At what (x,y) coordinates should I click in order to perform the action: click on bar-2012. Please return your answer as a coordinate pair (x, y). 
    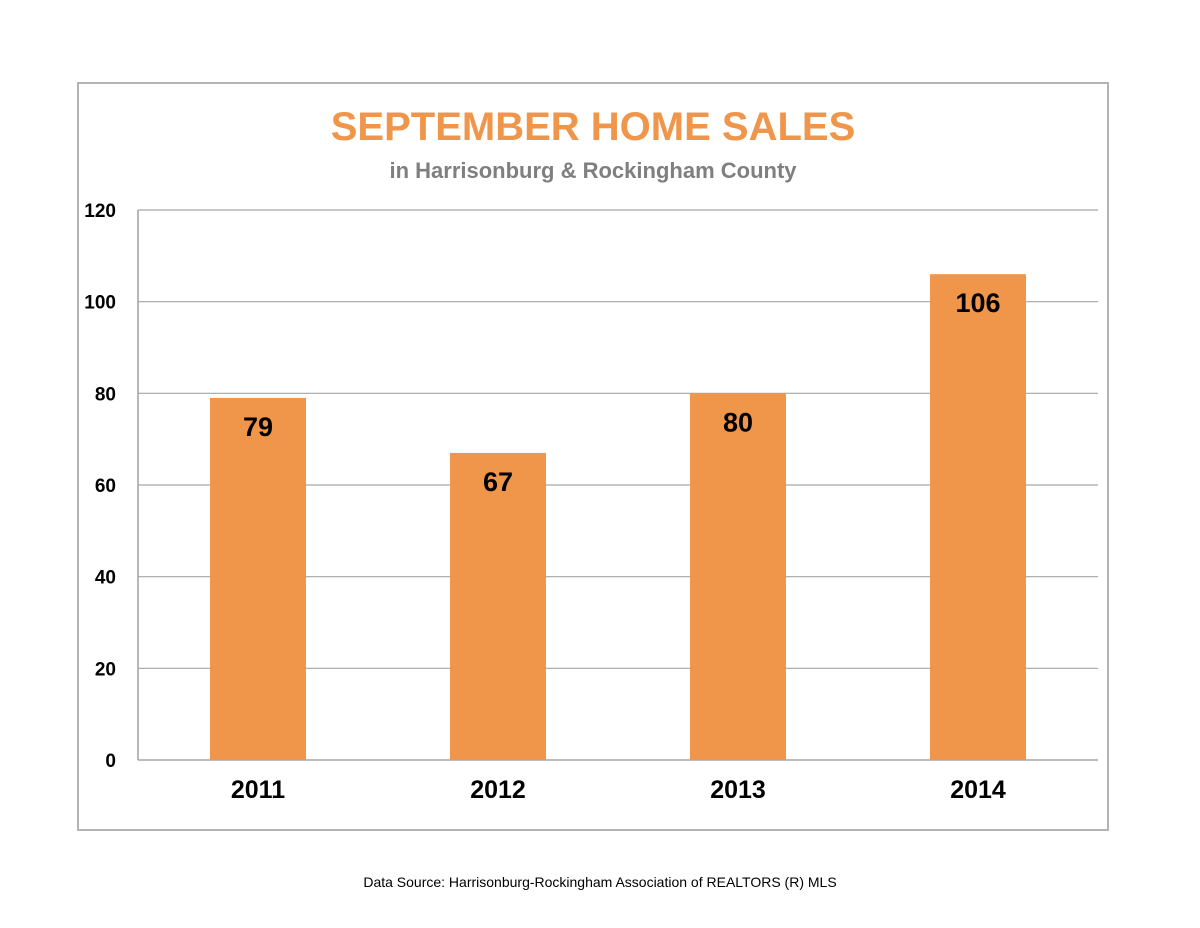
    Looking at the image, I should click on (498, 606).